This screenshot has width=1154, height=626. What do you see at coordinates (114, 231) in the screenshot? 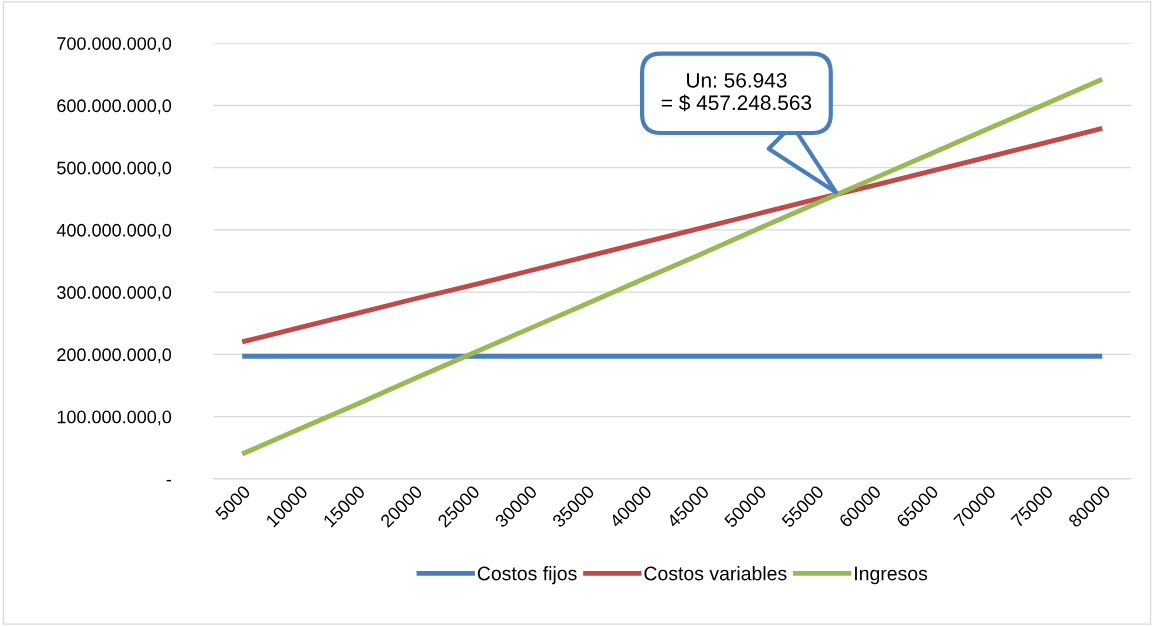
I see `y-tick-label: 400.000.000,0` at bounding box center [114, 231].